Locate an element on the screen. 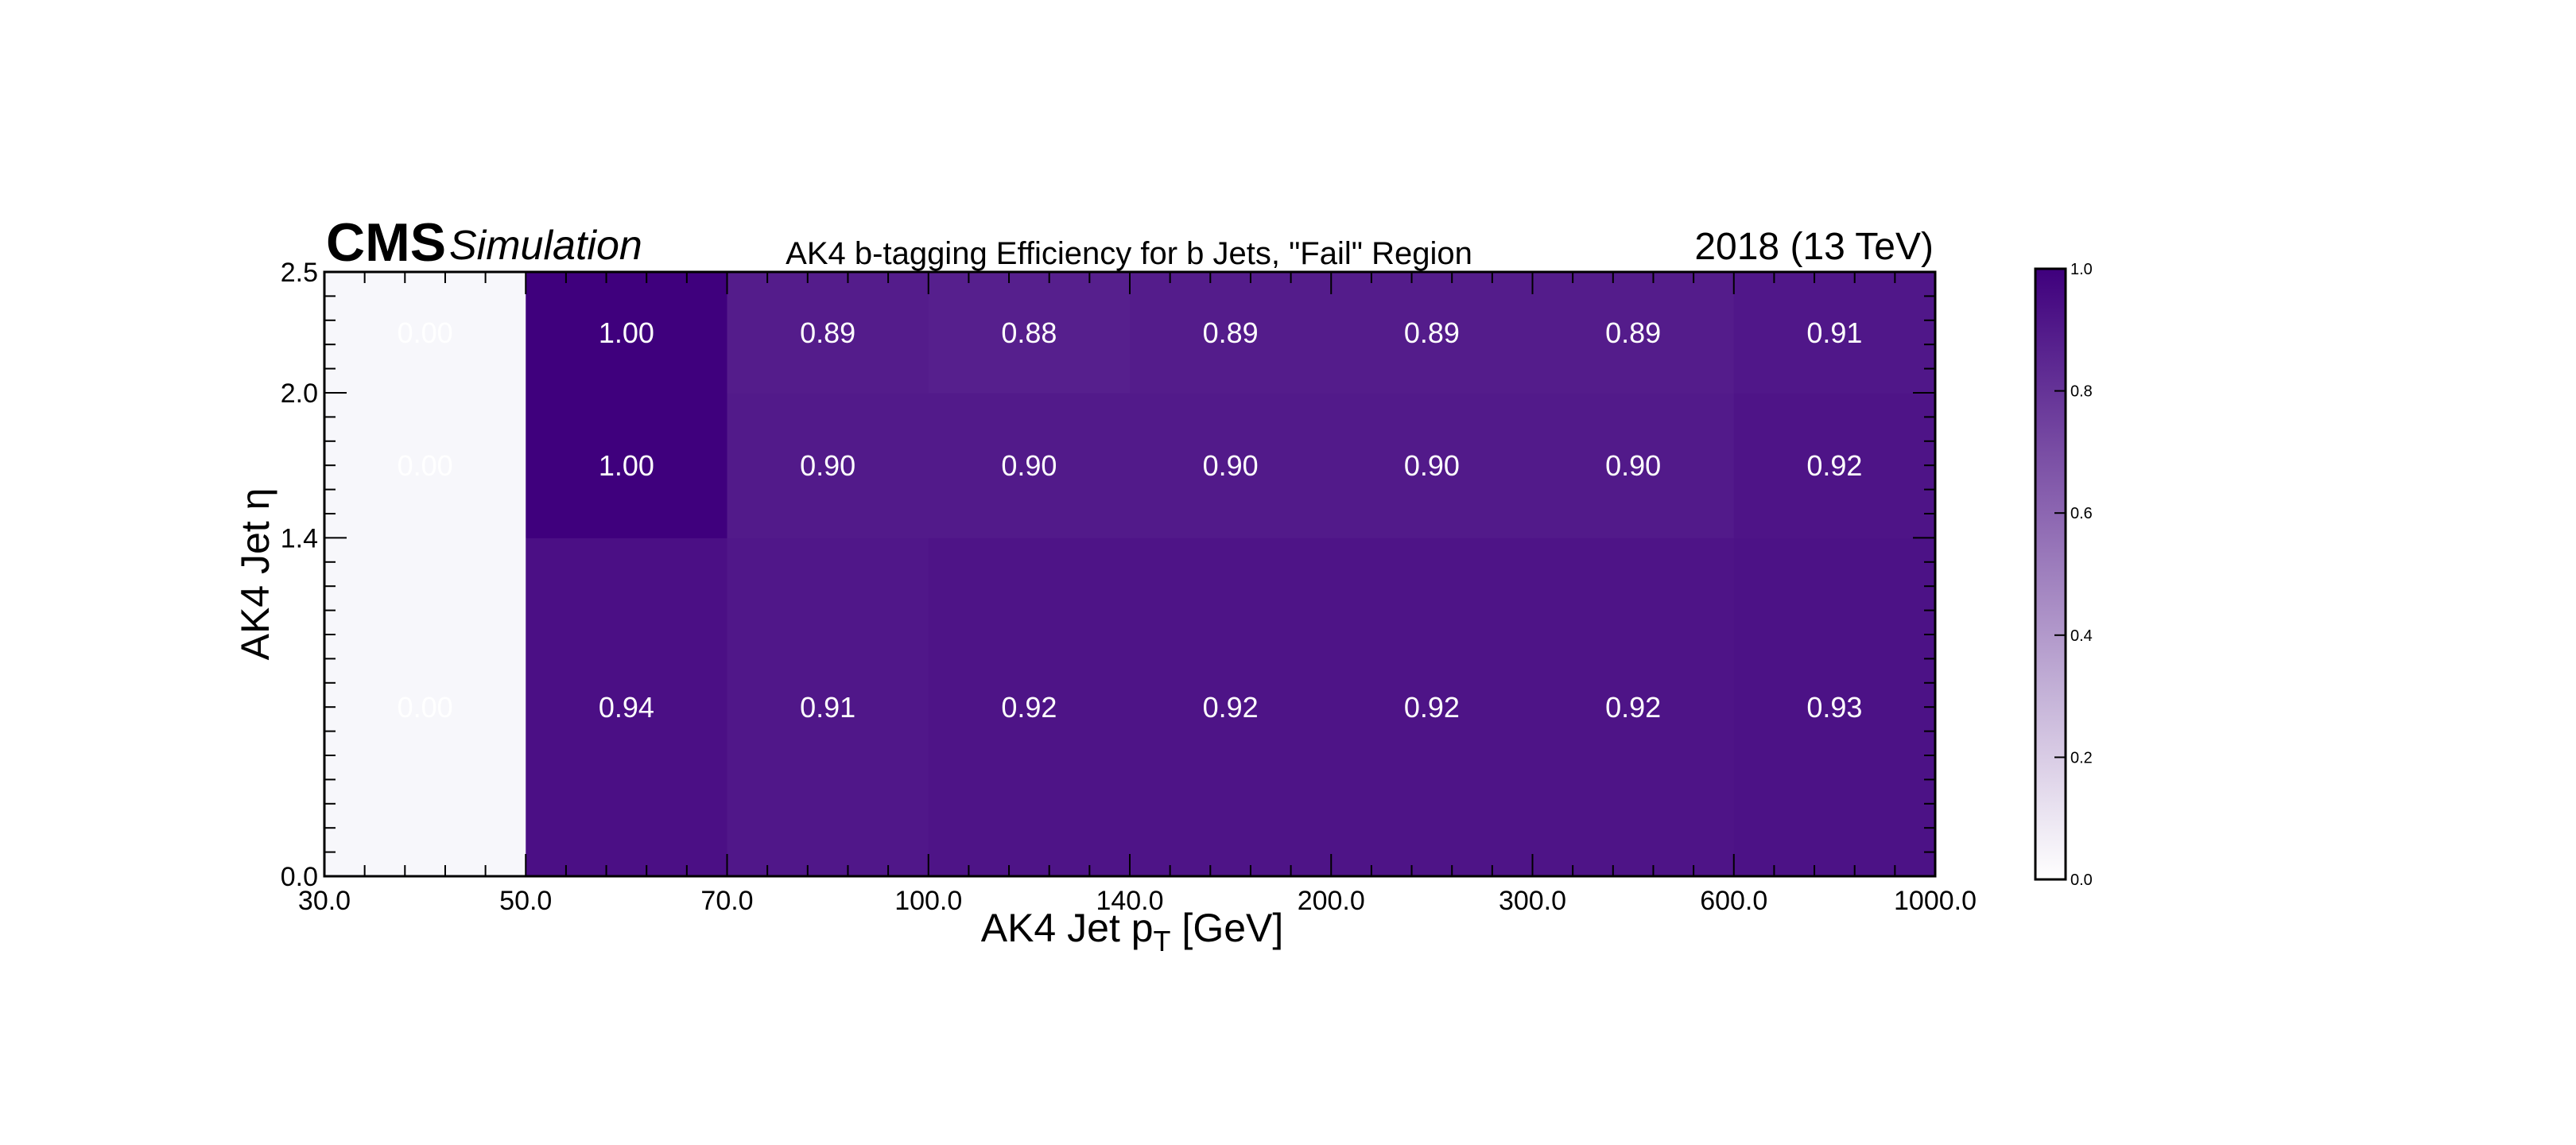 The height and width of the screenshot is (1145, 2576). x-axis-label: AK4 Jet pT [GeV] is located at coordinates (1132, 931).